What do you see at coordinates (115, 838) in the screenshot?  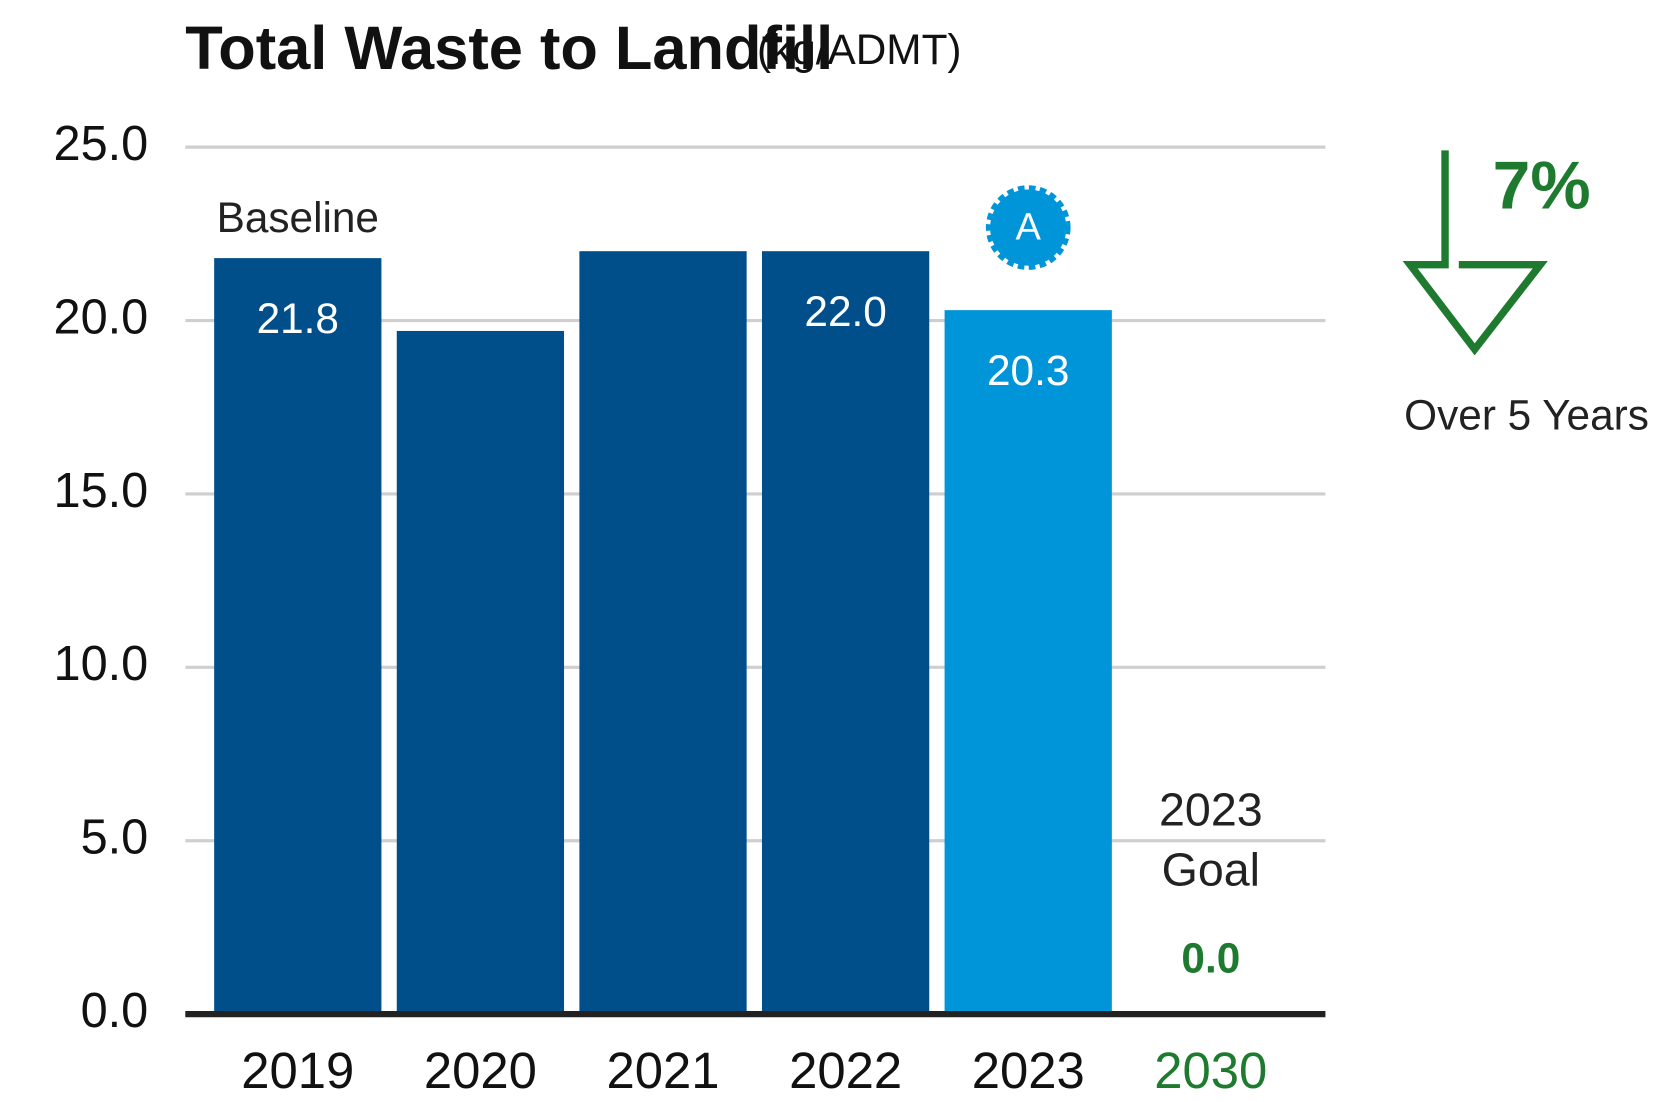 I see `y-tick-label: 5.0` at bounding box center [115, 838].